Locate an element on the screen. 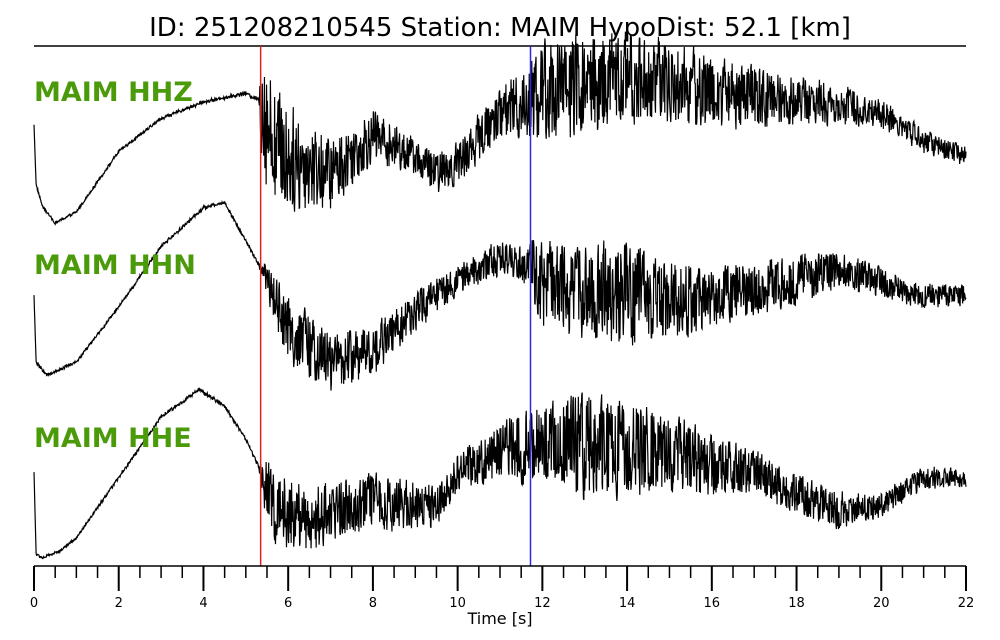  x-tick-label: 6 is located at coordinates (288, 603).